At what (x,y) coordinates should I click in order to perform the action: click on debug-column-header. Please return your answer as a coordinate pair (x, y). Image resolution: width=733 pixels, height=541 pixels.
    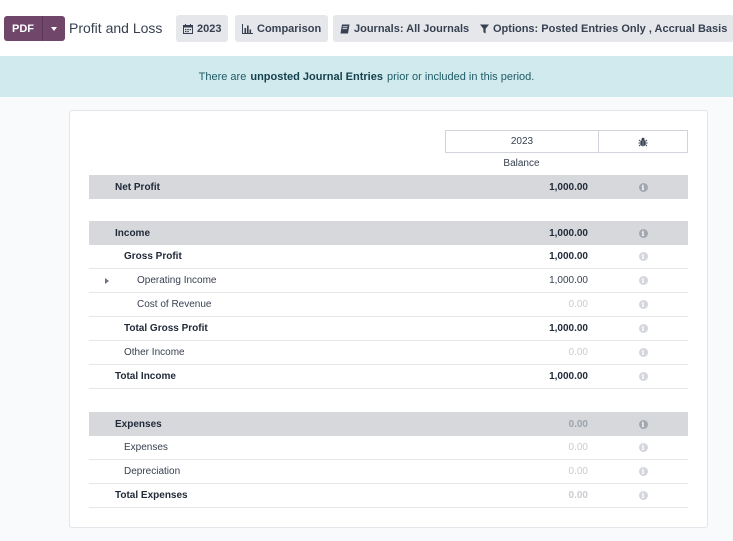
    Looking at the image, I should click on (643, 141).